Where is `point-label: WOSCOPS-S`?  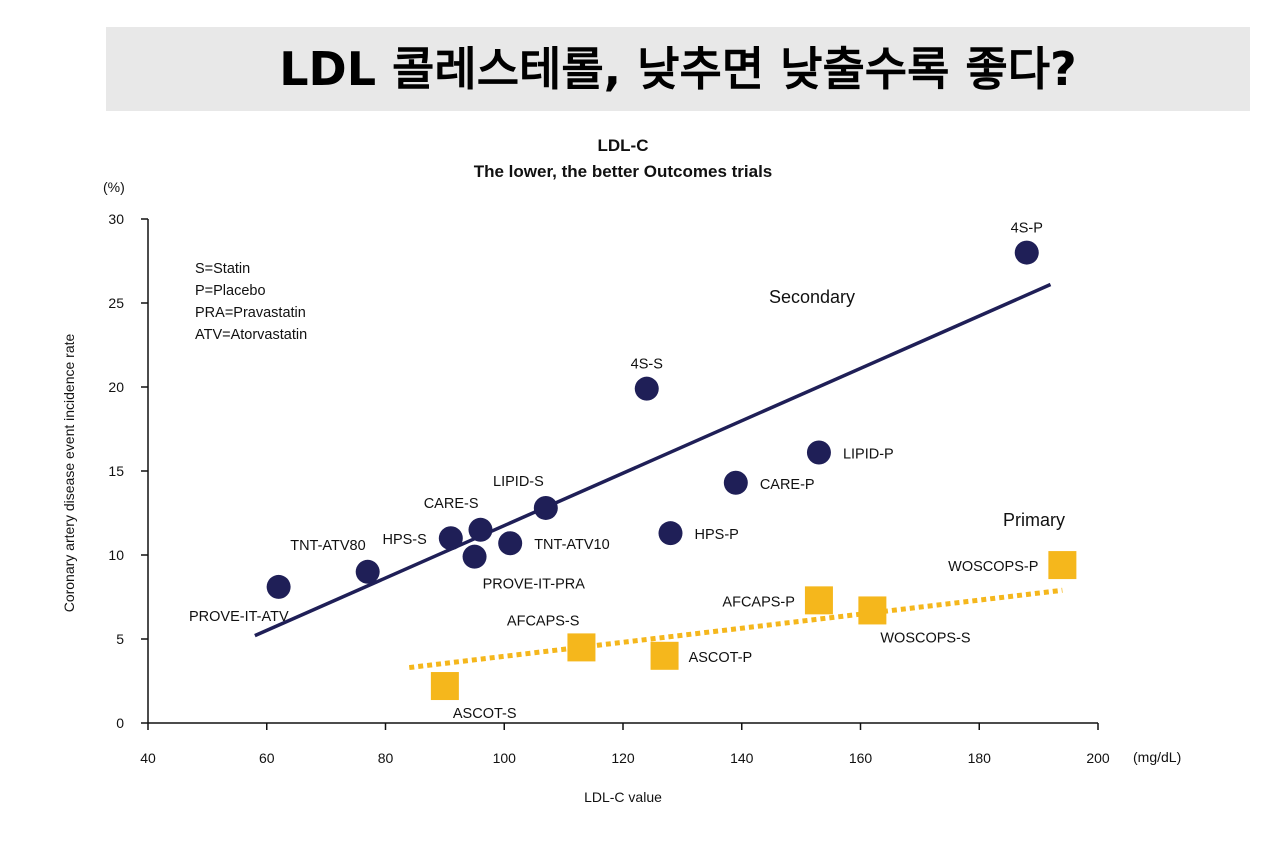
point-label: WOSCOPS-S is located at coordinates (925, 638).